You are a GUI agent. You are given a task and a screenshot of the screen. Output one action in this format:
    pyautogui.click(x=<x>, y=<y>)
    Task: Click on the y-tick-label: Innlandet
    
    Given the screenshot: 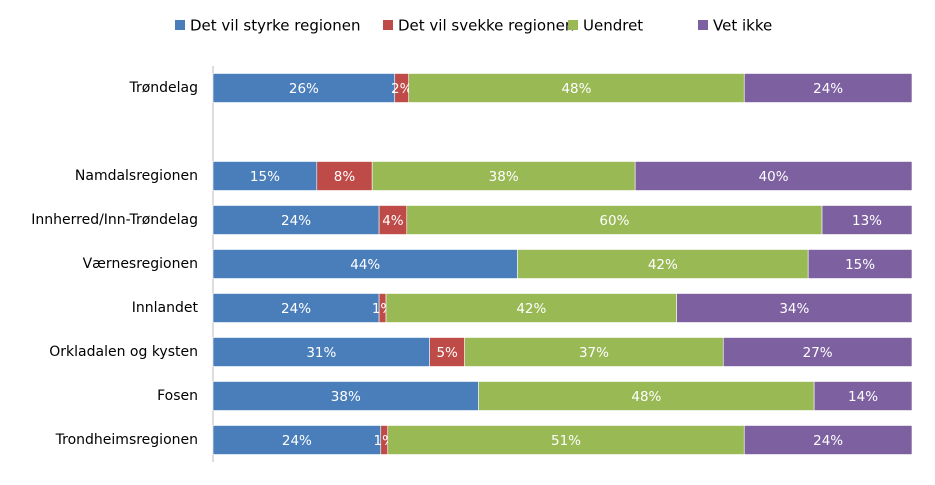 What is the action you would take?
    pyautogui.click(x=165, y=308)
    